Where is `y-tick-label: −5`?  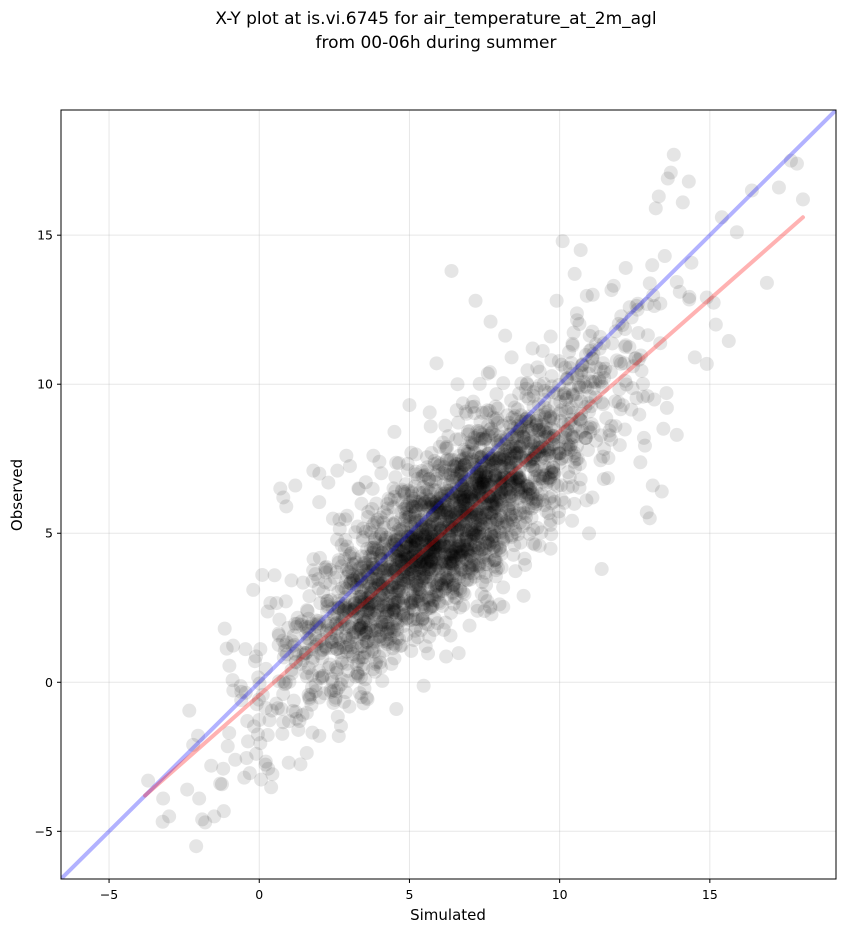
y-tick-label: −5 is located at coordinates (44, 831).